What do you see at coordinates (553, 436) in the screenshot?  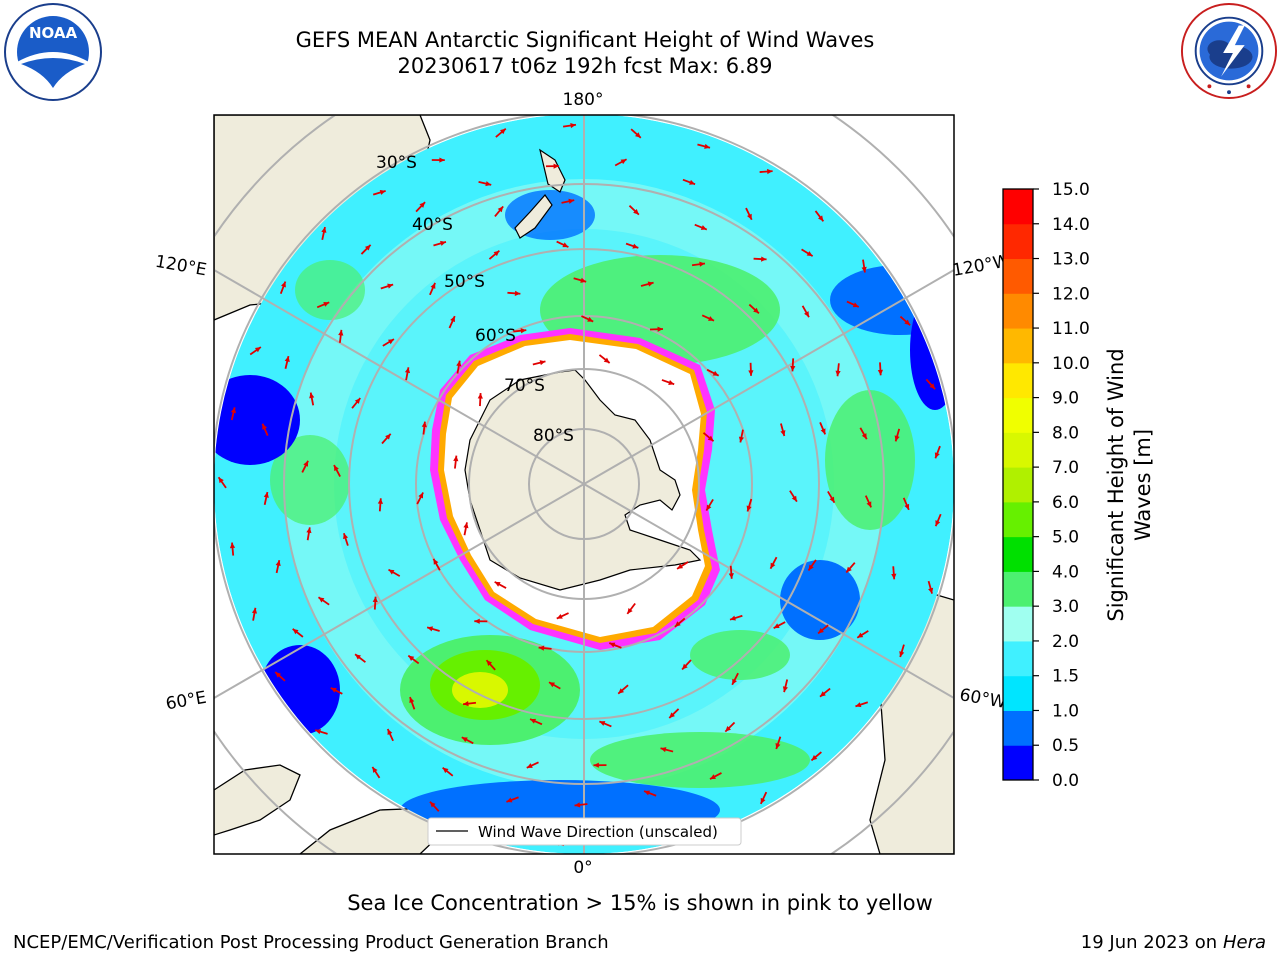 I see `lat-label-80s: 80°S` at bounding box center [553, 436].